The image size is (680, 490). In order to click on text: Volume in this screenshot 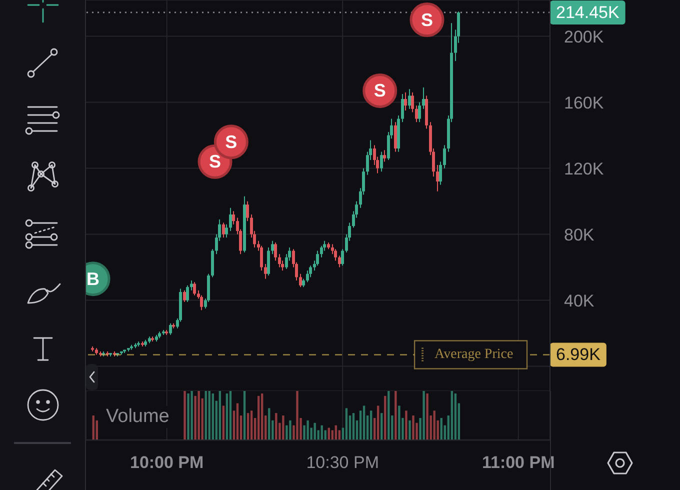, I will do `click(138, 417)`.